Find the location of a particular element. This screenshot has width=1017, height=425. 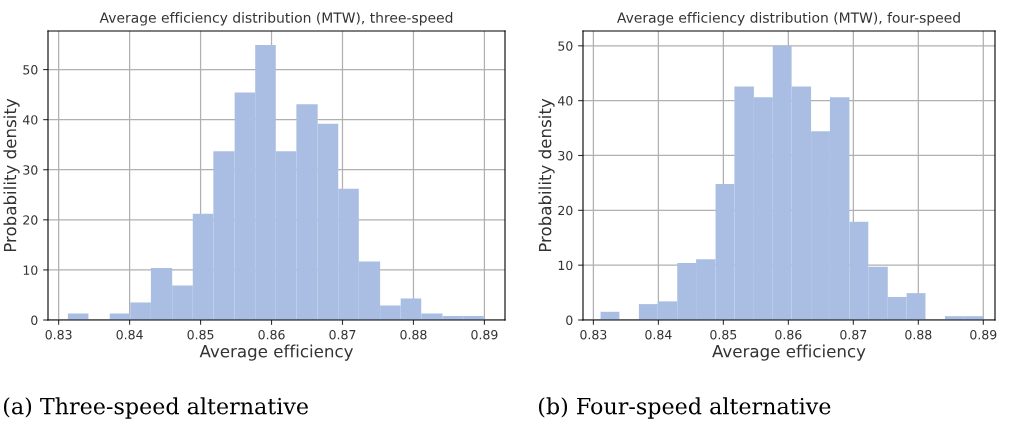

text: (b) Four-speed alternative is located at coordinates (684, 408).